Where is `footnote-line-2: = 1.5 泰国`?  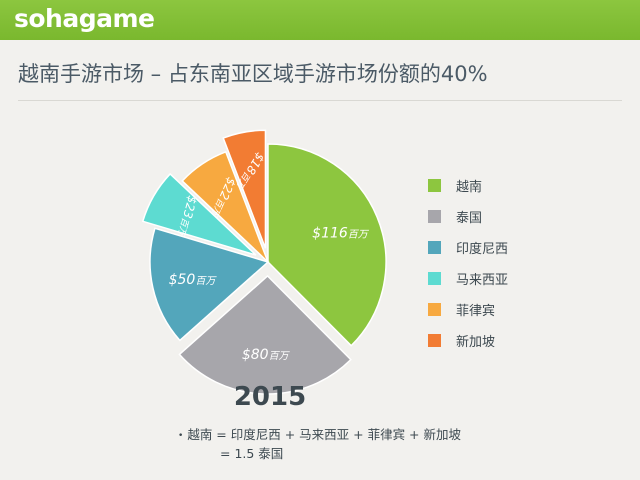 footnote-line-2: = 1.5 泰国 is located at coordinates (252, 453).